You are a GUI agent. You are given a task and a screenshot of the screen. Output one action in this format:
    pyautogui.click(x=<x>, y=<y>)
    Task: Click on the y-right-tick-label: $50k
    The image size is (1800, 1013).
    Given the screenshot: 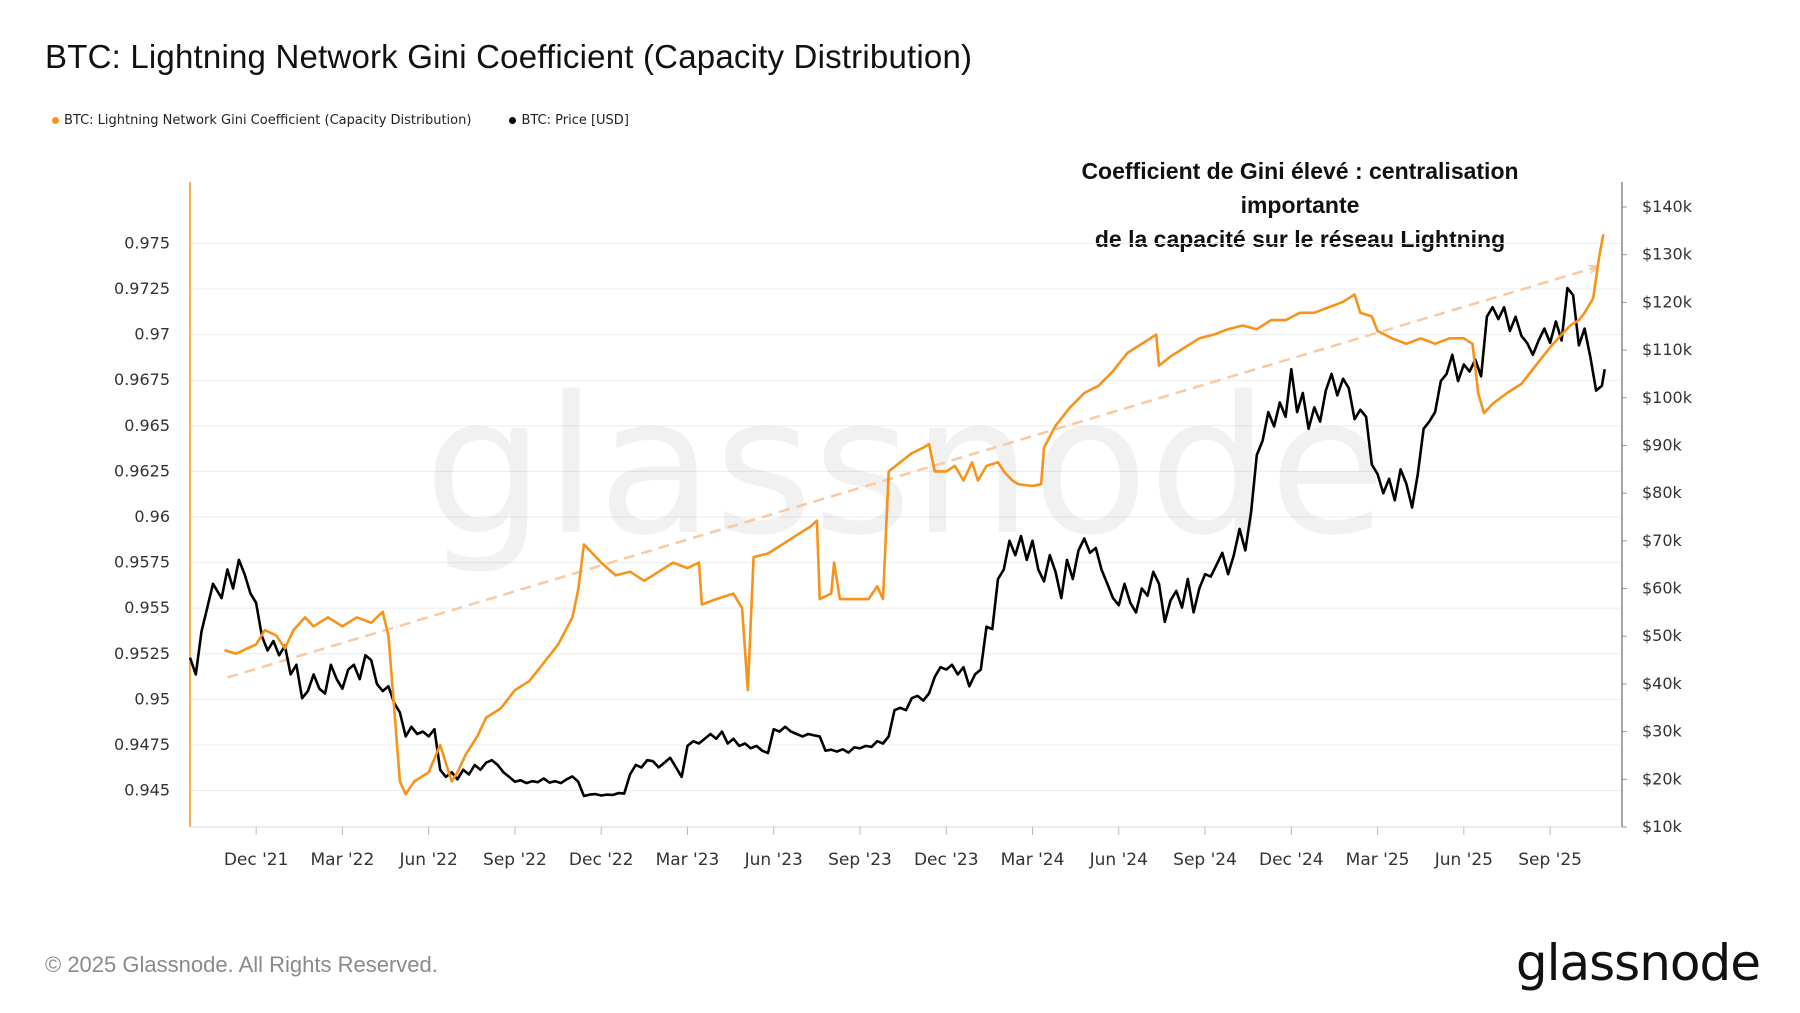 What is the action you would take?
    pyautogui.click(x=1662, y=635)
    